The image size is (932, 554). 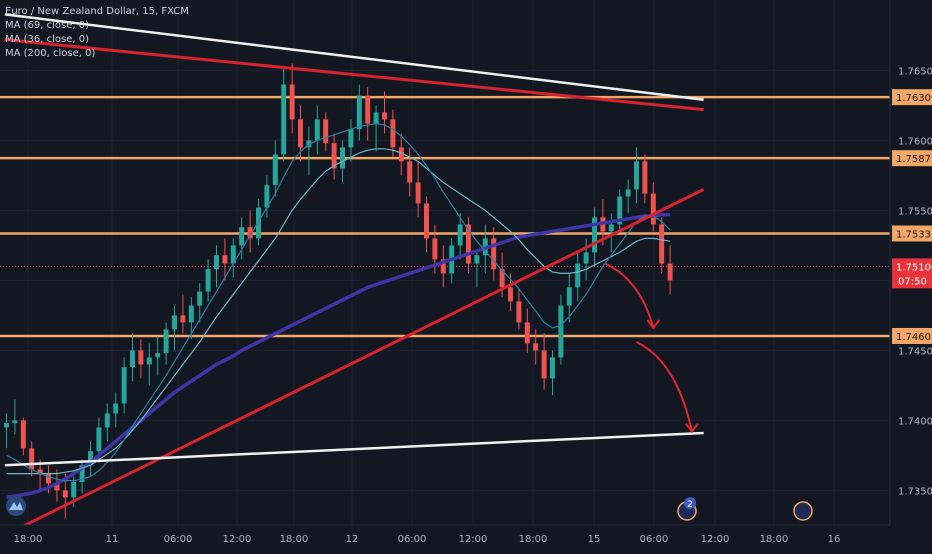 What do you see at coordinates (915, 421) in the screenshot?
I see `price-tick-label: 1.74000` at bounding box center [915, 421].